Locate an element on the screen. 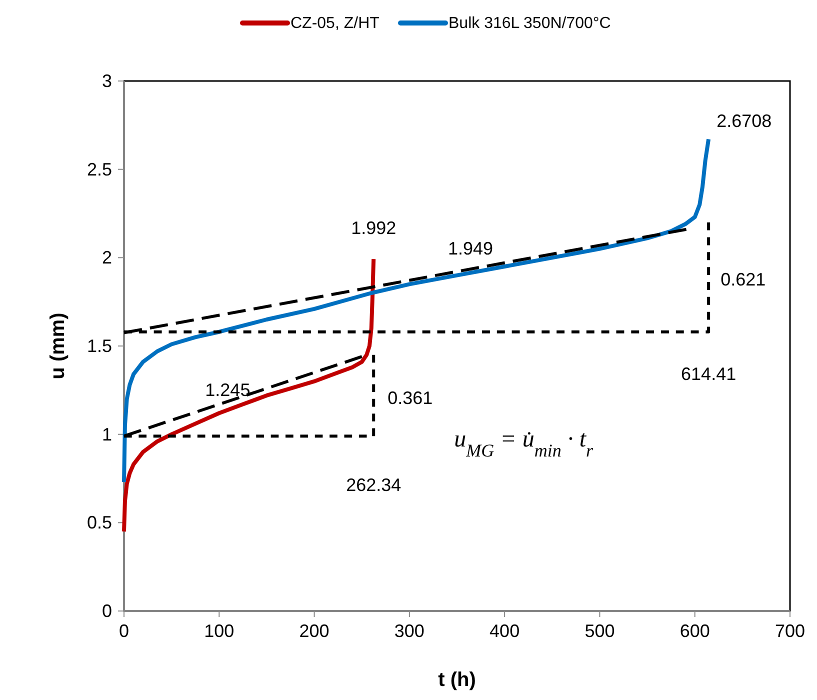  y-tick-label: 0 is located at coordinates (107, 611).